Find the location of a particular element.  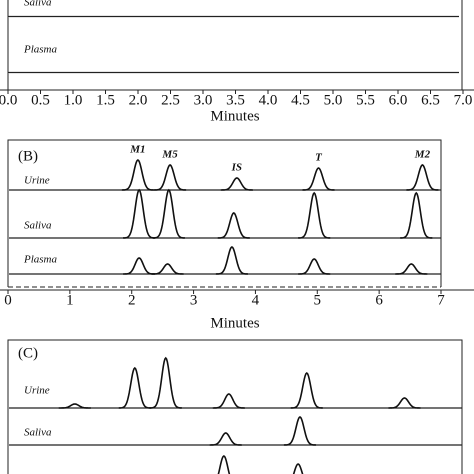

x-tick-label: 4.0 is located at coordinates (268, 100).